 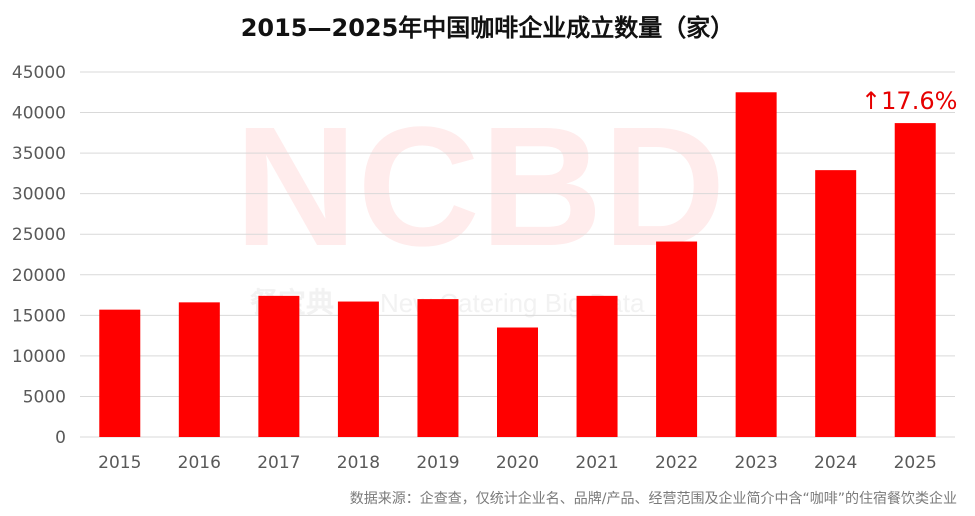 What do you see at coordinates (597, 366) in the screenshot?
I see `bar-2021` at bounding box center [597, 366].